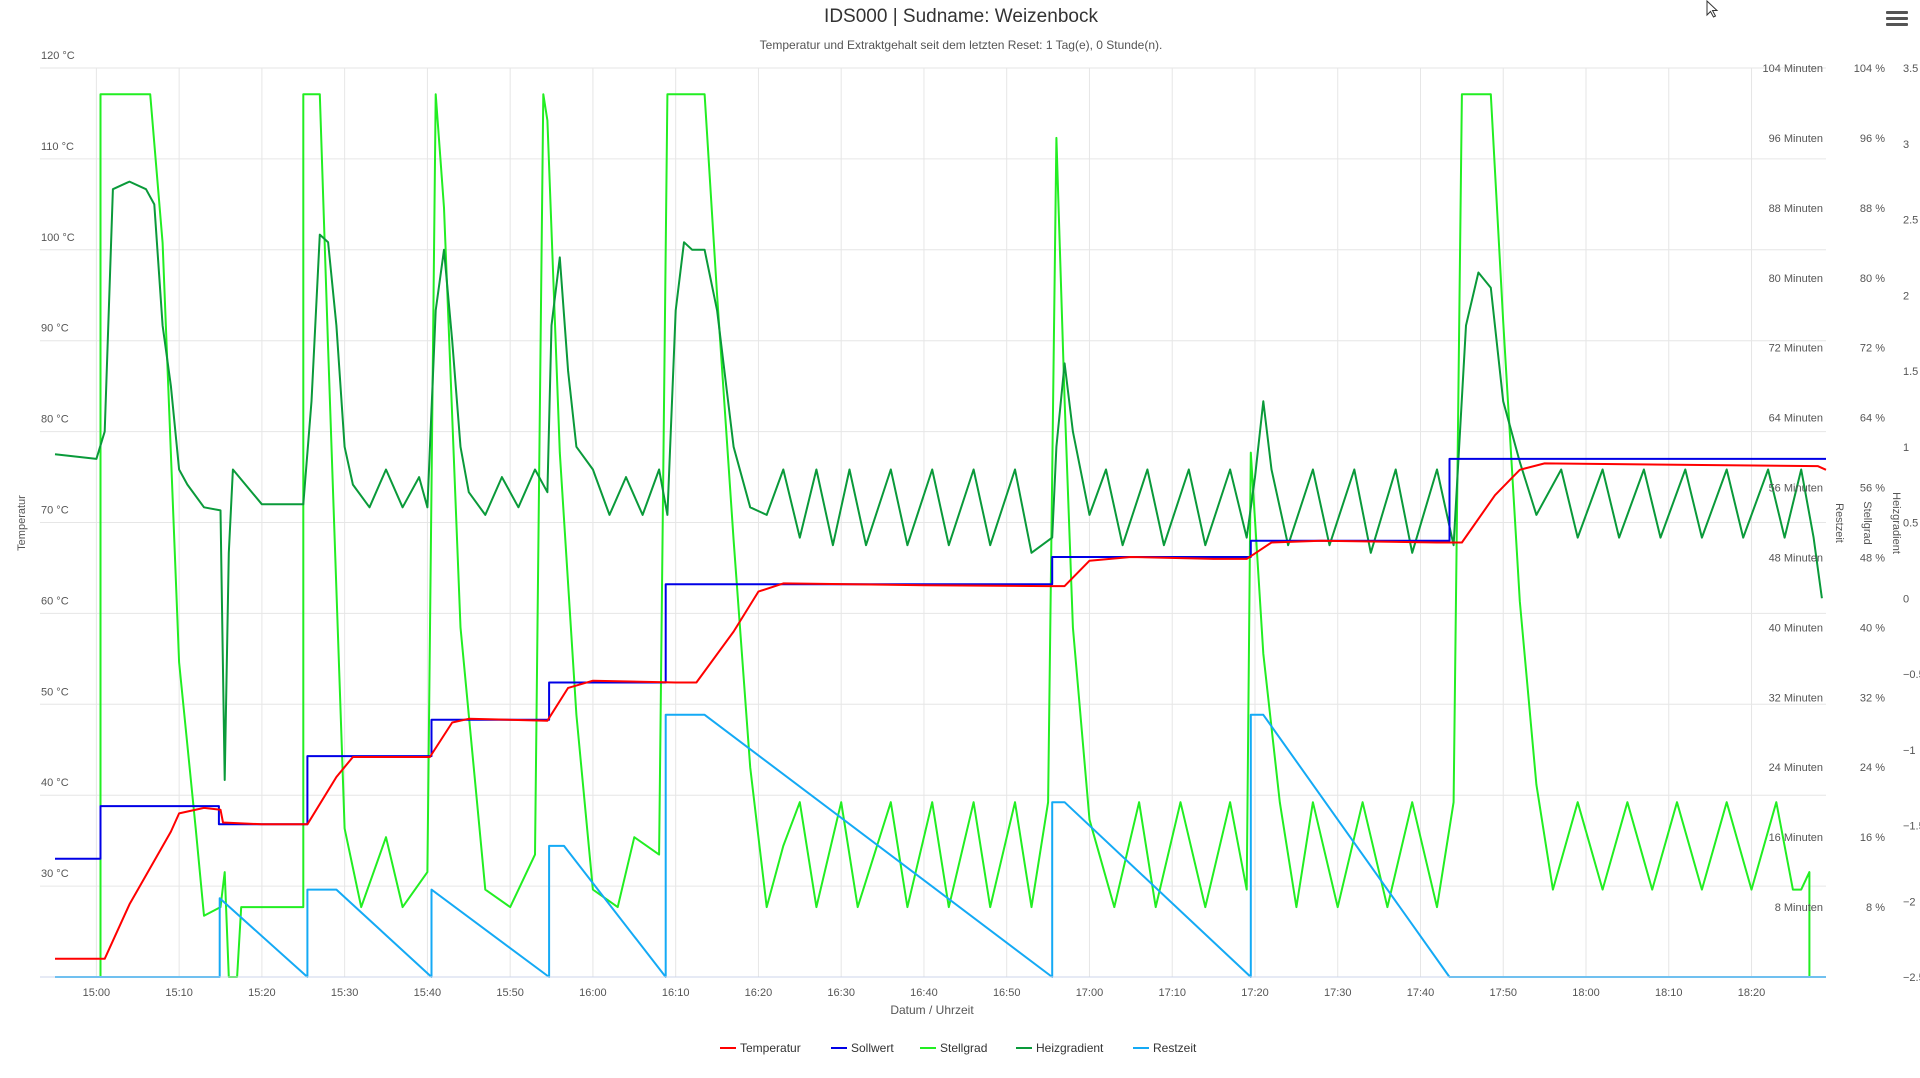  Describe the element at coordinates (1872, 698) in the screenshot. I see `y-tick-label-stellgrad: 32 %` at that location.